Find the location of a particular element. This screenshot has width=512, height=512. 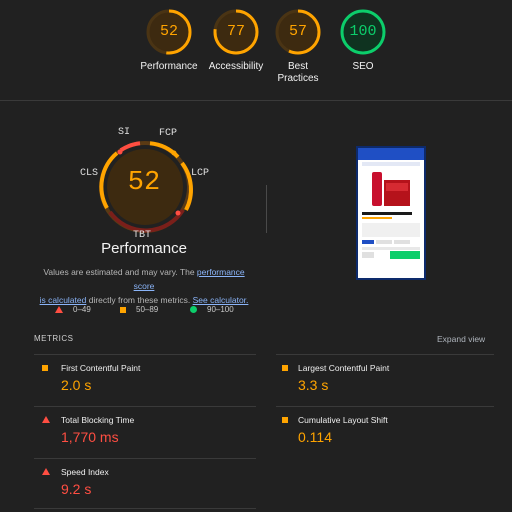

metrics-title: METRICS is located at coordinates (54, 338).